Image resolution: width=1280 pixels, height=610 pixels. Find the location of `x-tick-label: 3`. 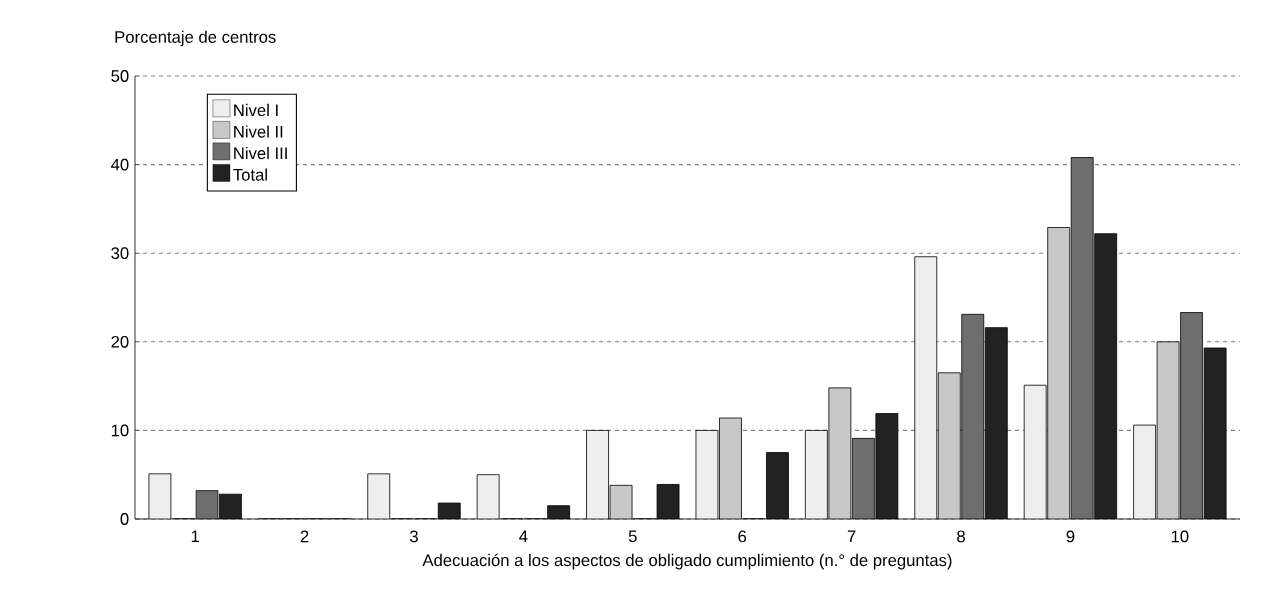

x-tick-label: 3 is located at coordinates (413, 536).